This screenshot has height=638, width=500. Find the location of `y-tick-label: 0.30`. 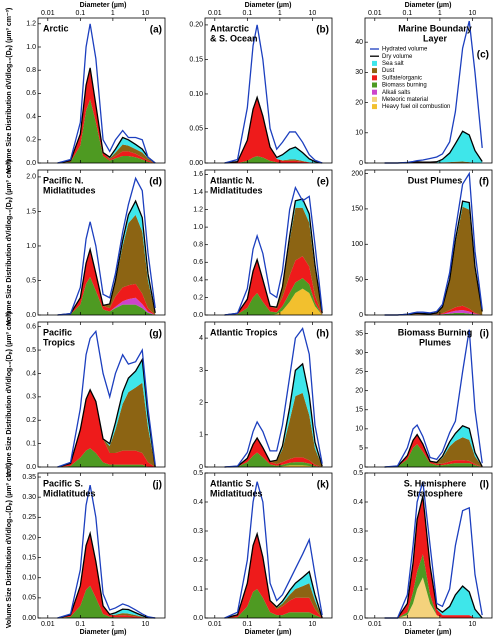

y-tick-label: 0.30 is located at coordinates (29, 497).